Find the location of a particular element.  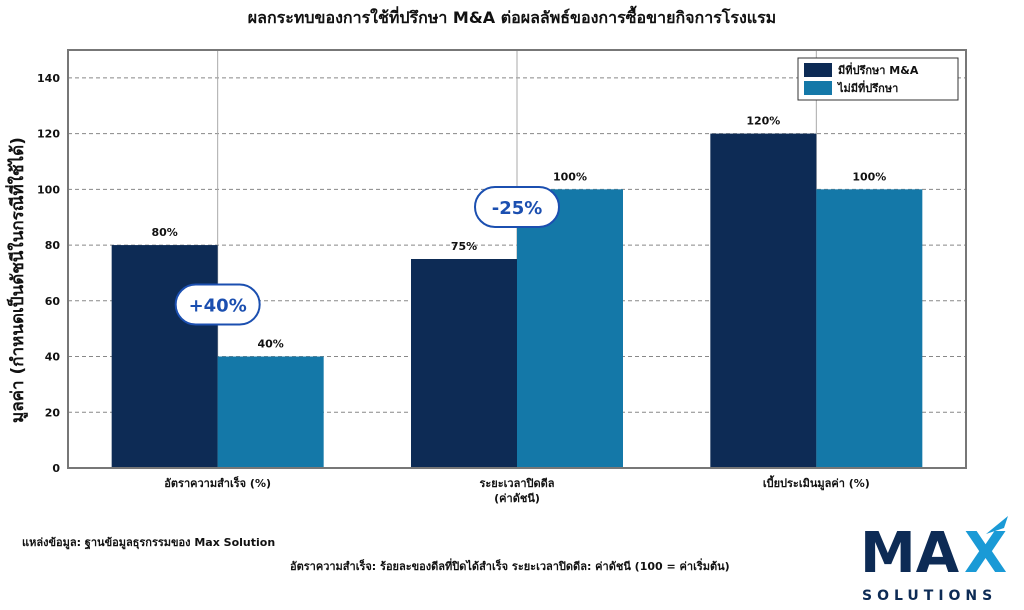

y-tick-label: 60 is located at coordinates (53, 301).